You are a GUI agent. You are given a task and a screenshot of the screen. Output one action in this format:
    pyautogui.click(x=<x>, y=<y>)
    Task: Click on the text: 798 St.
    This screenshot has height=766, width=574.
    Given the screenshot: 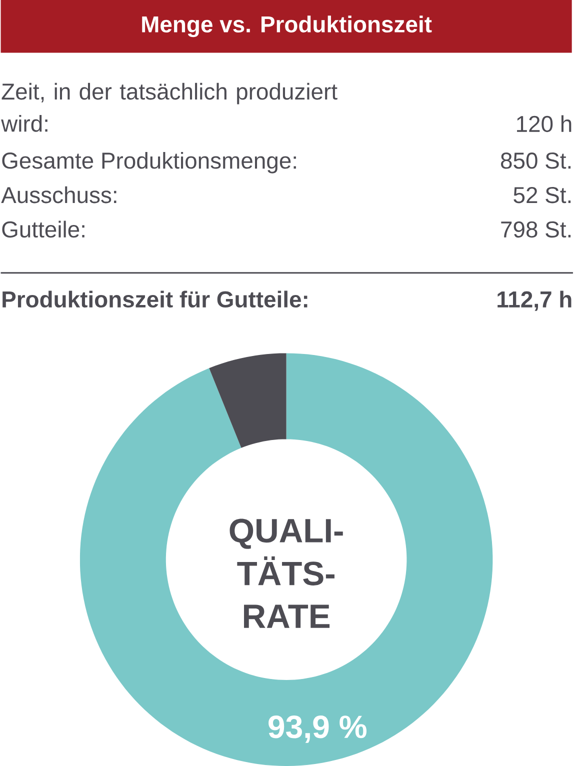 What is the action you would take?
    pyautogui.click(x=536, y=229)
    